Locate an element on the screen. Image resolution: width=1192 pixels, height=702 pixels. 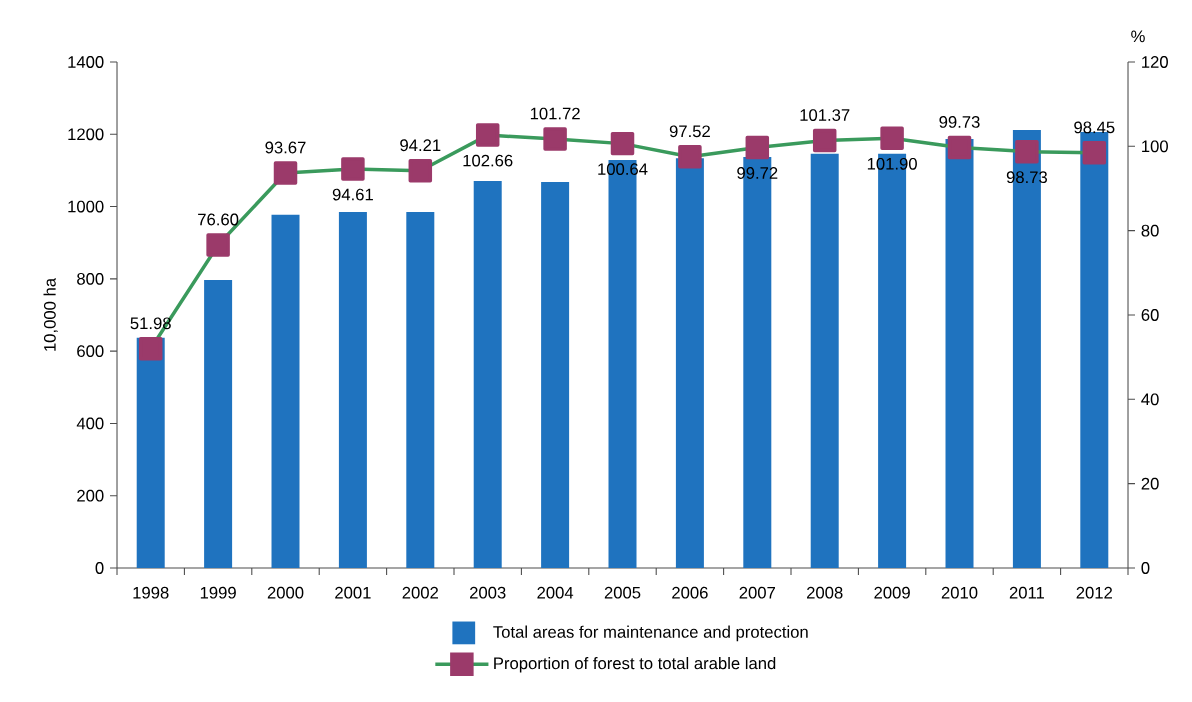
x-tick-label: 2004 is located at coordinates (555, 592).